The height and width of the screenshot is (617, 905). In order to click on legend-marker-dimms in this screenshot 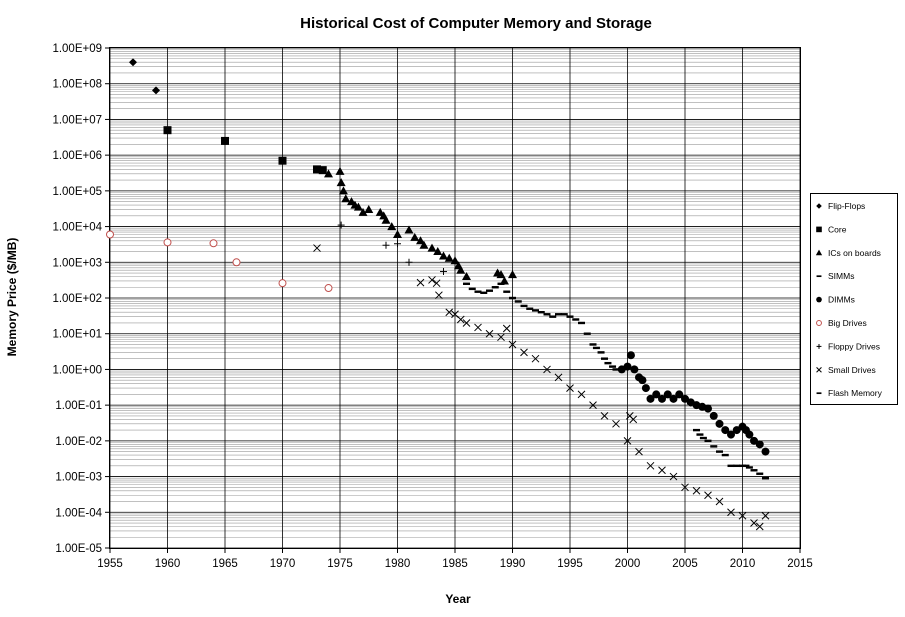, I will do `click(819, 299)`.